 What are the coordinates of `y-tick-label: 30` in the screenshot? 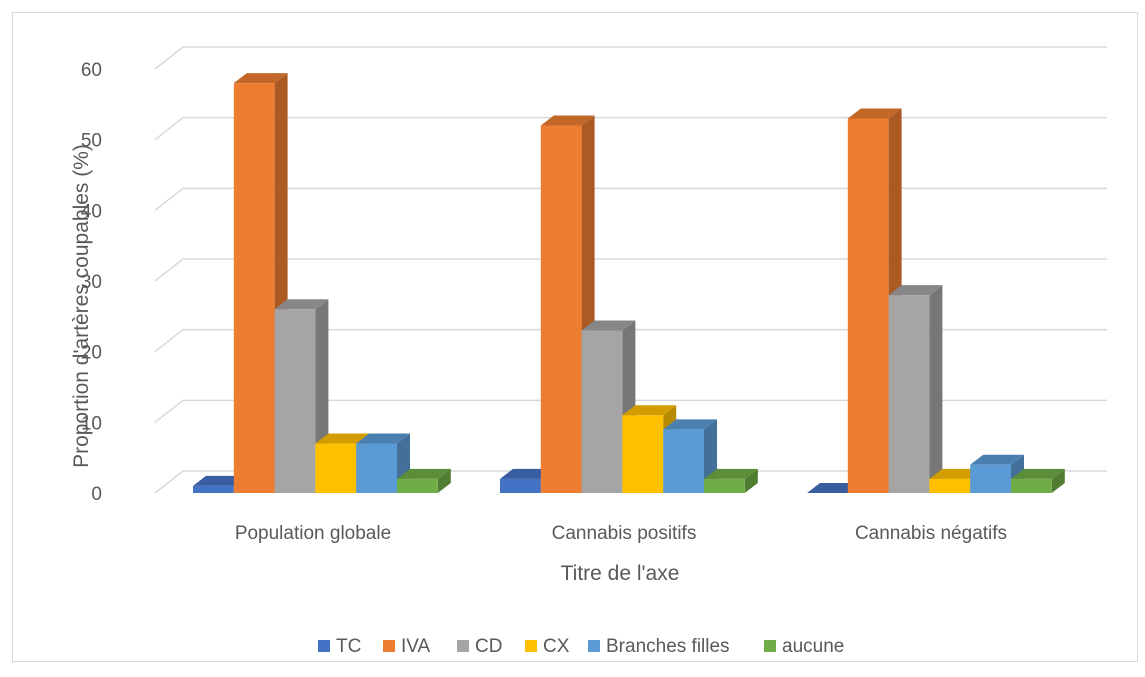 It's located at (91, 282).